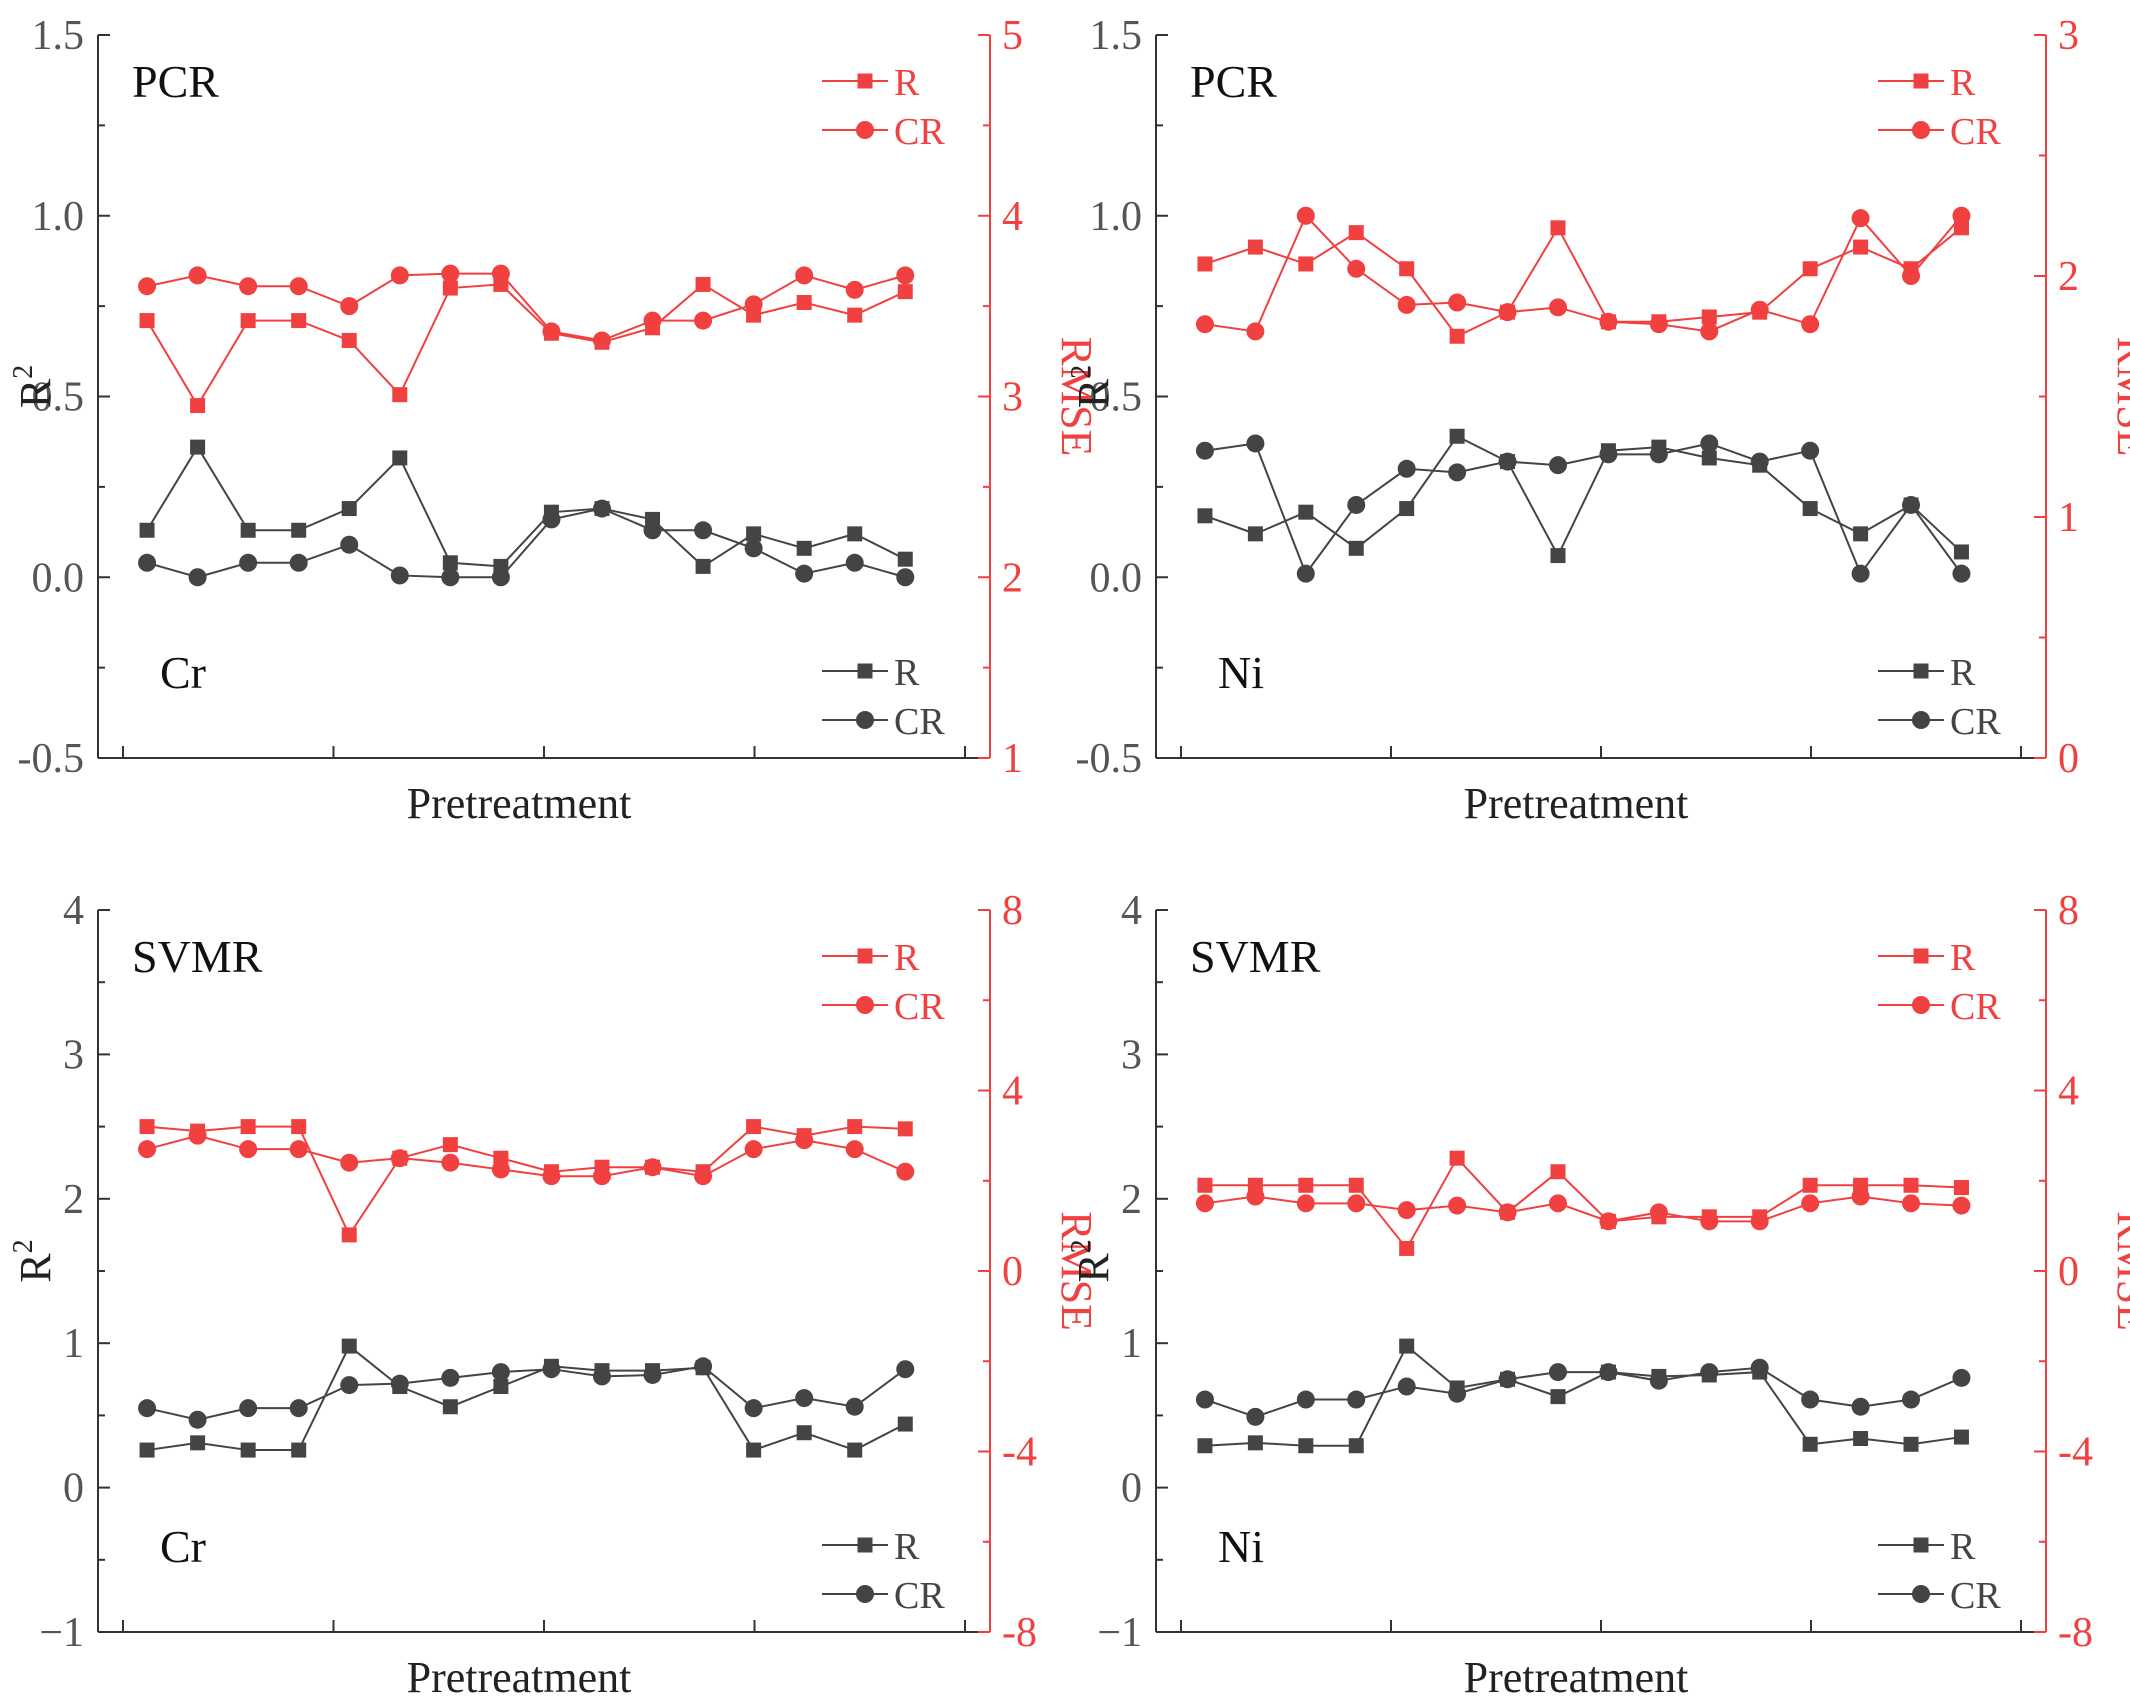  What do you see at coordinates (2068, 518) in the screenshot?
I see `y2-tick-label: 1` at bounding box center [2068, 518].